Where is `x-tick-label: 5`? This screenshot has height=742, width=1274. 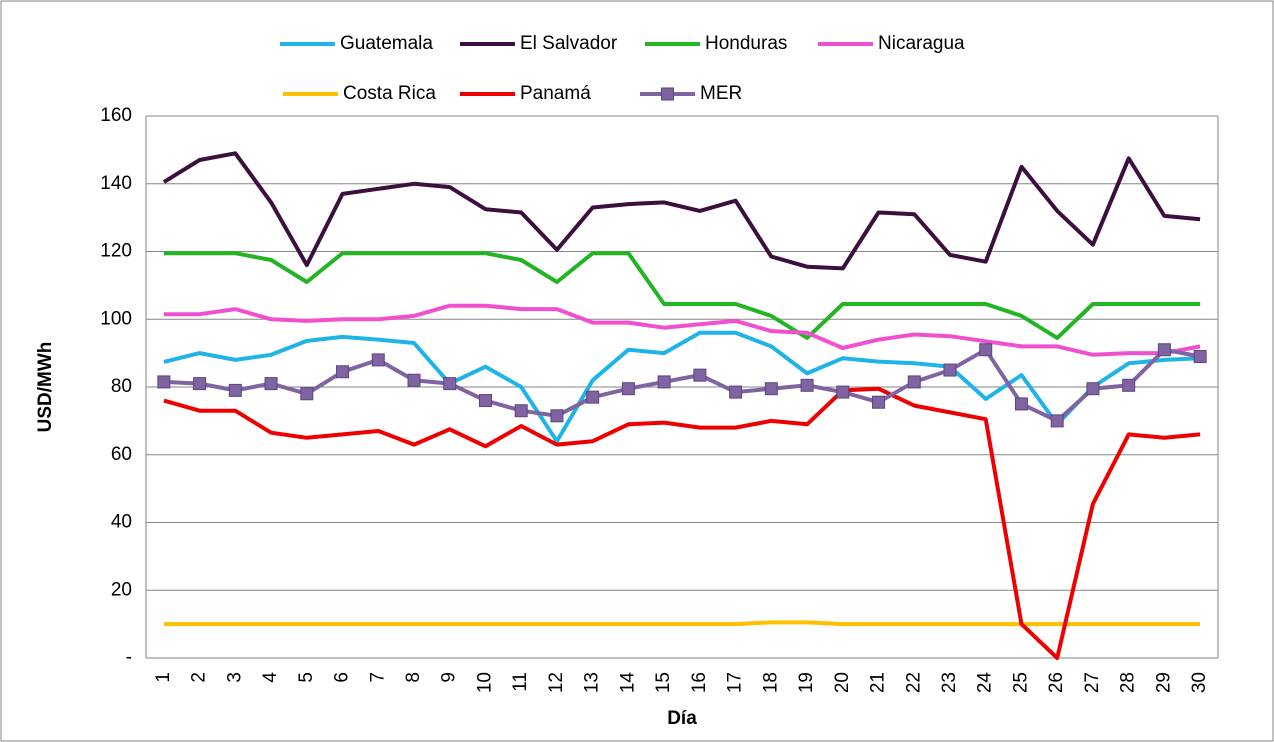
x-tick-label: 5 is located at coordinates (306, 677).